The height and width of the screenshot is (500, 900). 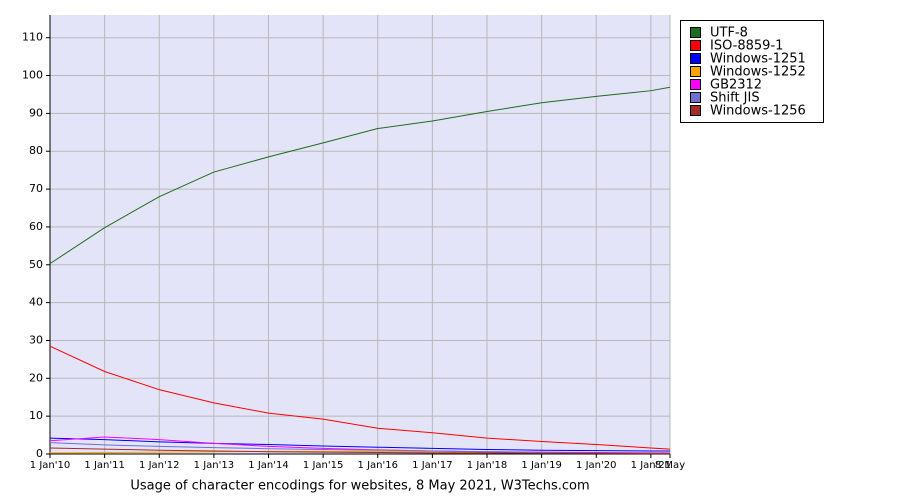 What do you see at coordinates (323, 465) in the screenshot?
I see `x-tick-label: 1 Jan'15` at bounding box center [323, 465].